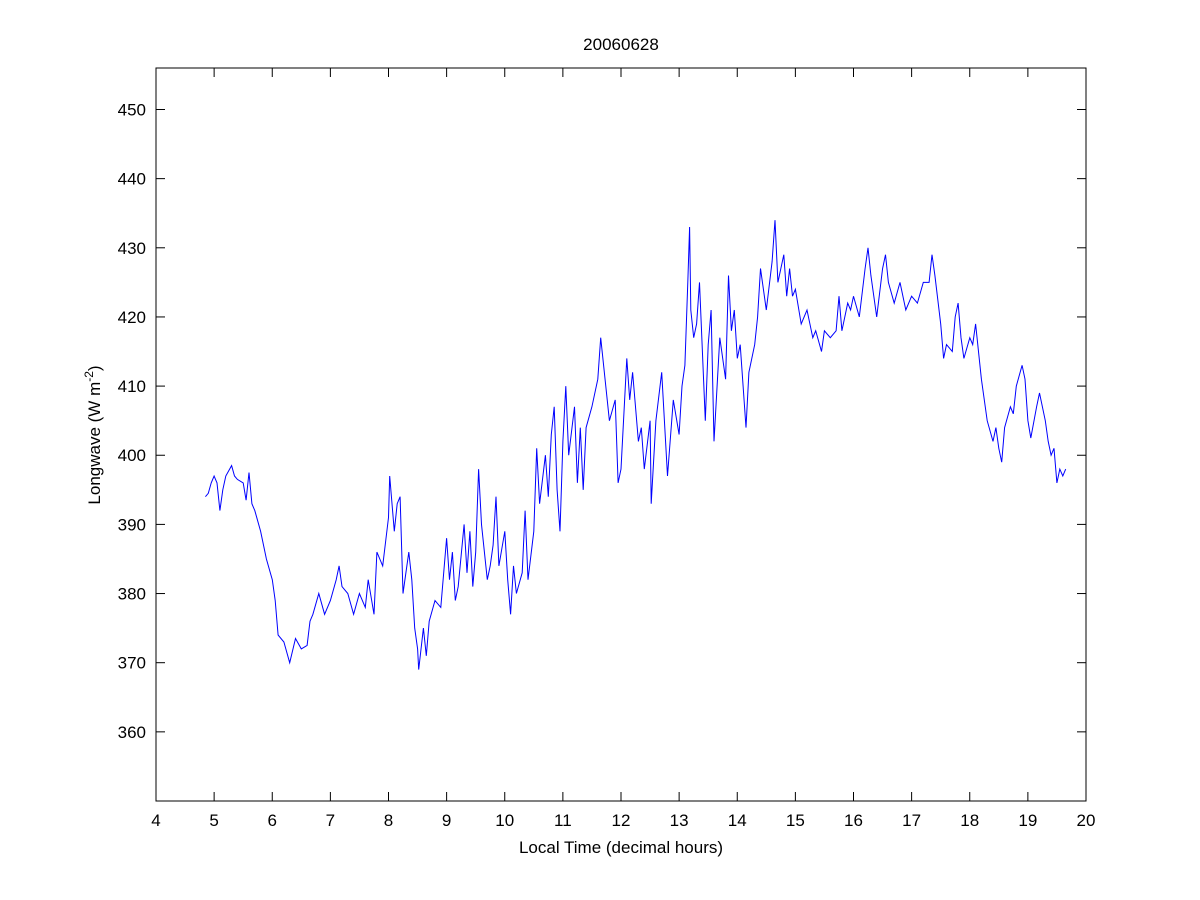 This screenshot has width=1200, height=900. Describe the element at coordinates (132, 179) in the screenshot. I see `y-tick-label: 440` at that location.